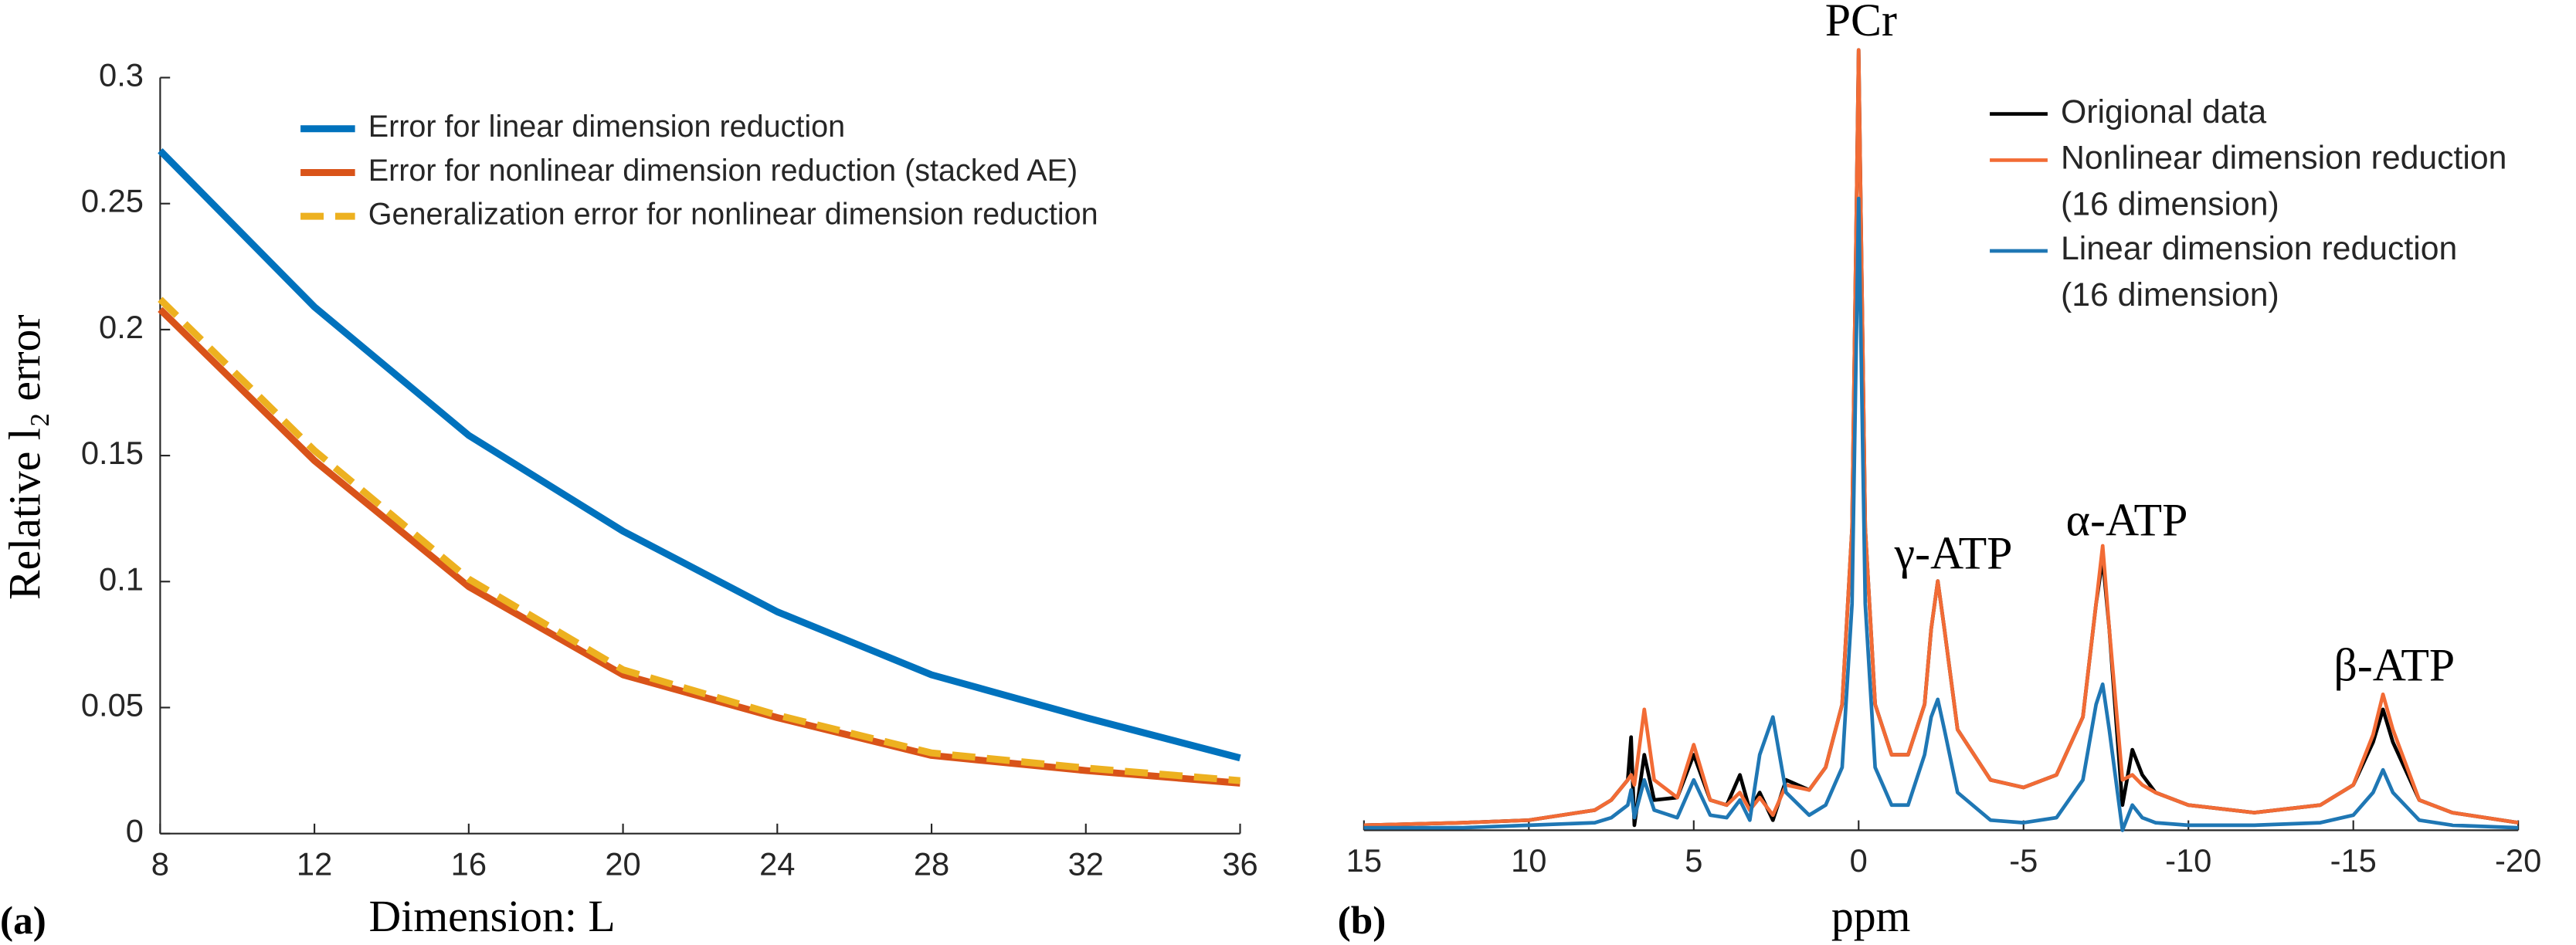  Describe the element at coordinates (113, 201) in the screenshot. I see `y-tick-label: 0.25` at that location.